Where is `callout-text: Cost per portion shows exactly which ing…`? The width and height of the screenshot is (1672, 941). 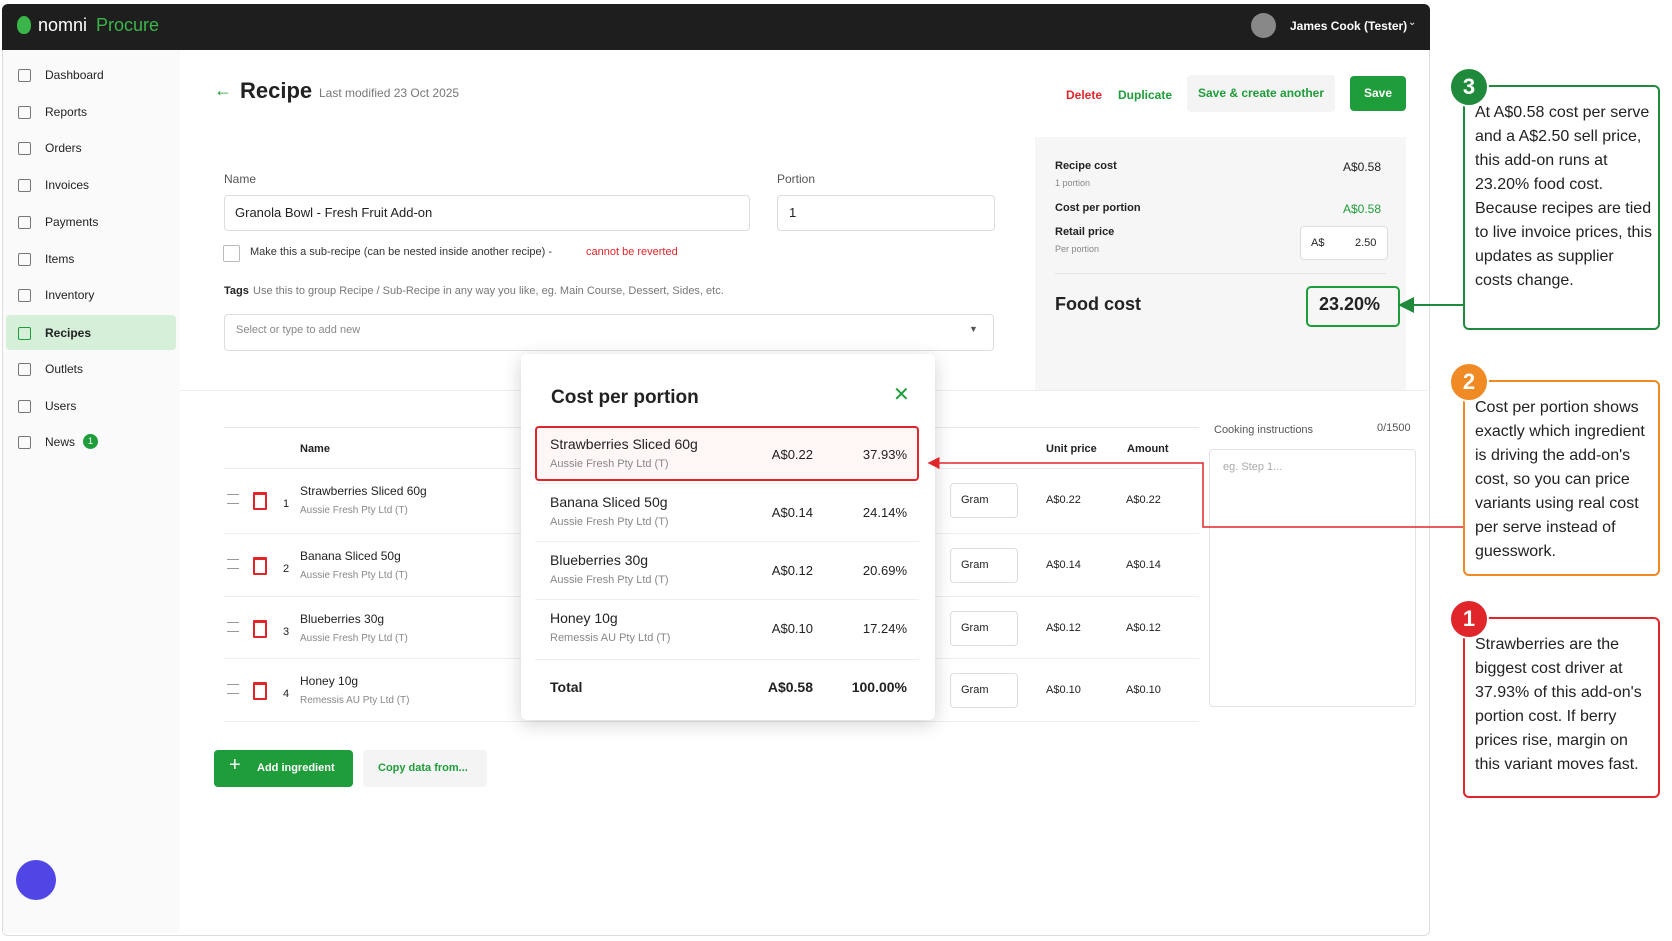 callout-text: Cost per portion shows exactly which ing… is located at coordinates (1560, 479).